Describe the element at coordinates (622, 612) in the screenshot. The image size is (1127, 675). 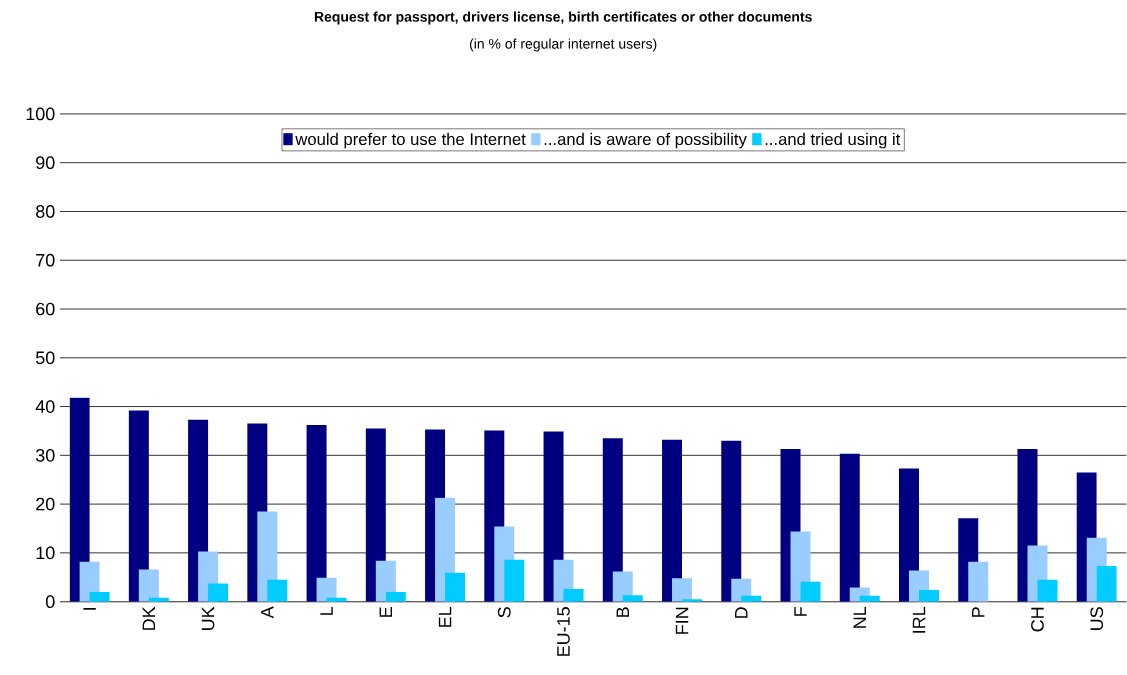
I see `x-tick-label: B` at that location.